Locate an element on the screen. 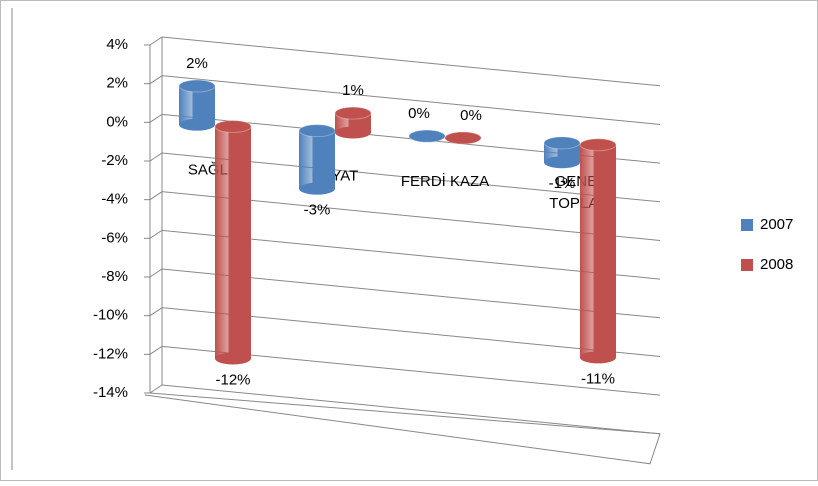  value-label: -3% is located at coordinates (317, 210).